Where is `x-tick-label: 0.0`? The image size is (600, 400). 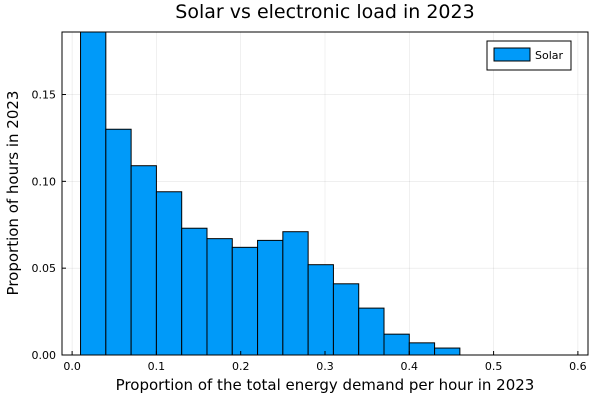 x-tick-label: 0.0 is located at coordinates (72, 366).